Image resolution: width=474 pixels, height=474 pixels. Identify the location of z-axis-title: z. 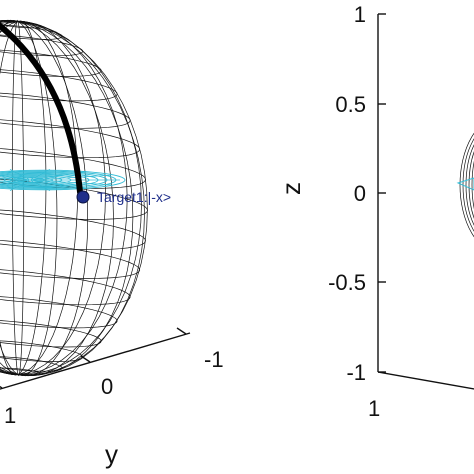
(291, 188).